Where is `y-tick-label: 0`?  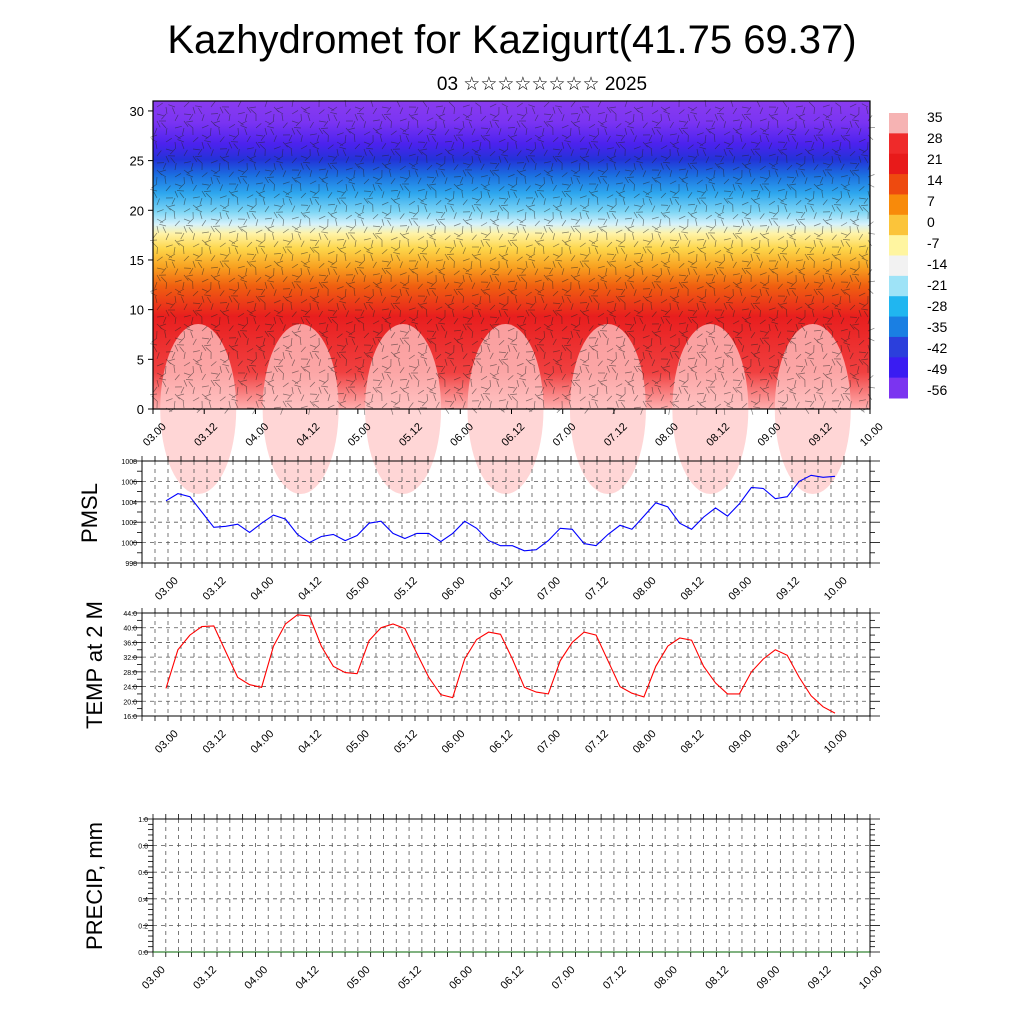 y-tick-label: 0 is located at coordinates (140, 409).